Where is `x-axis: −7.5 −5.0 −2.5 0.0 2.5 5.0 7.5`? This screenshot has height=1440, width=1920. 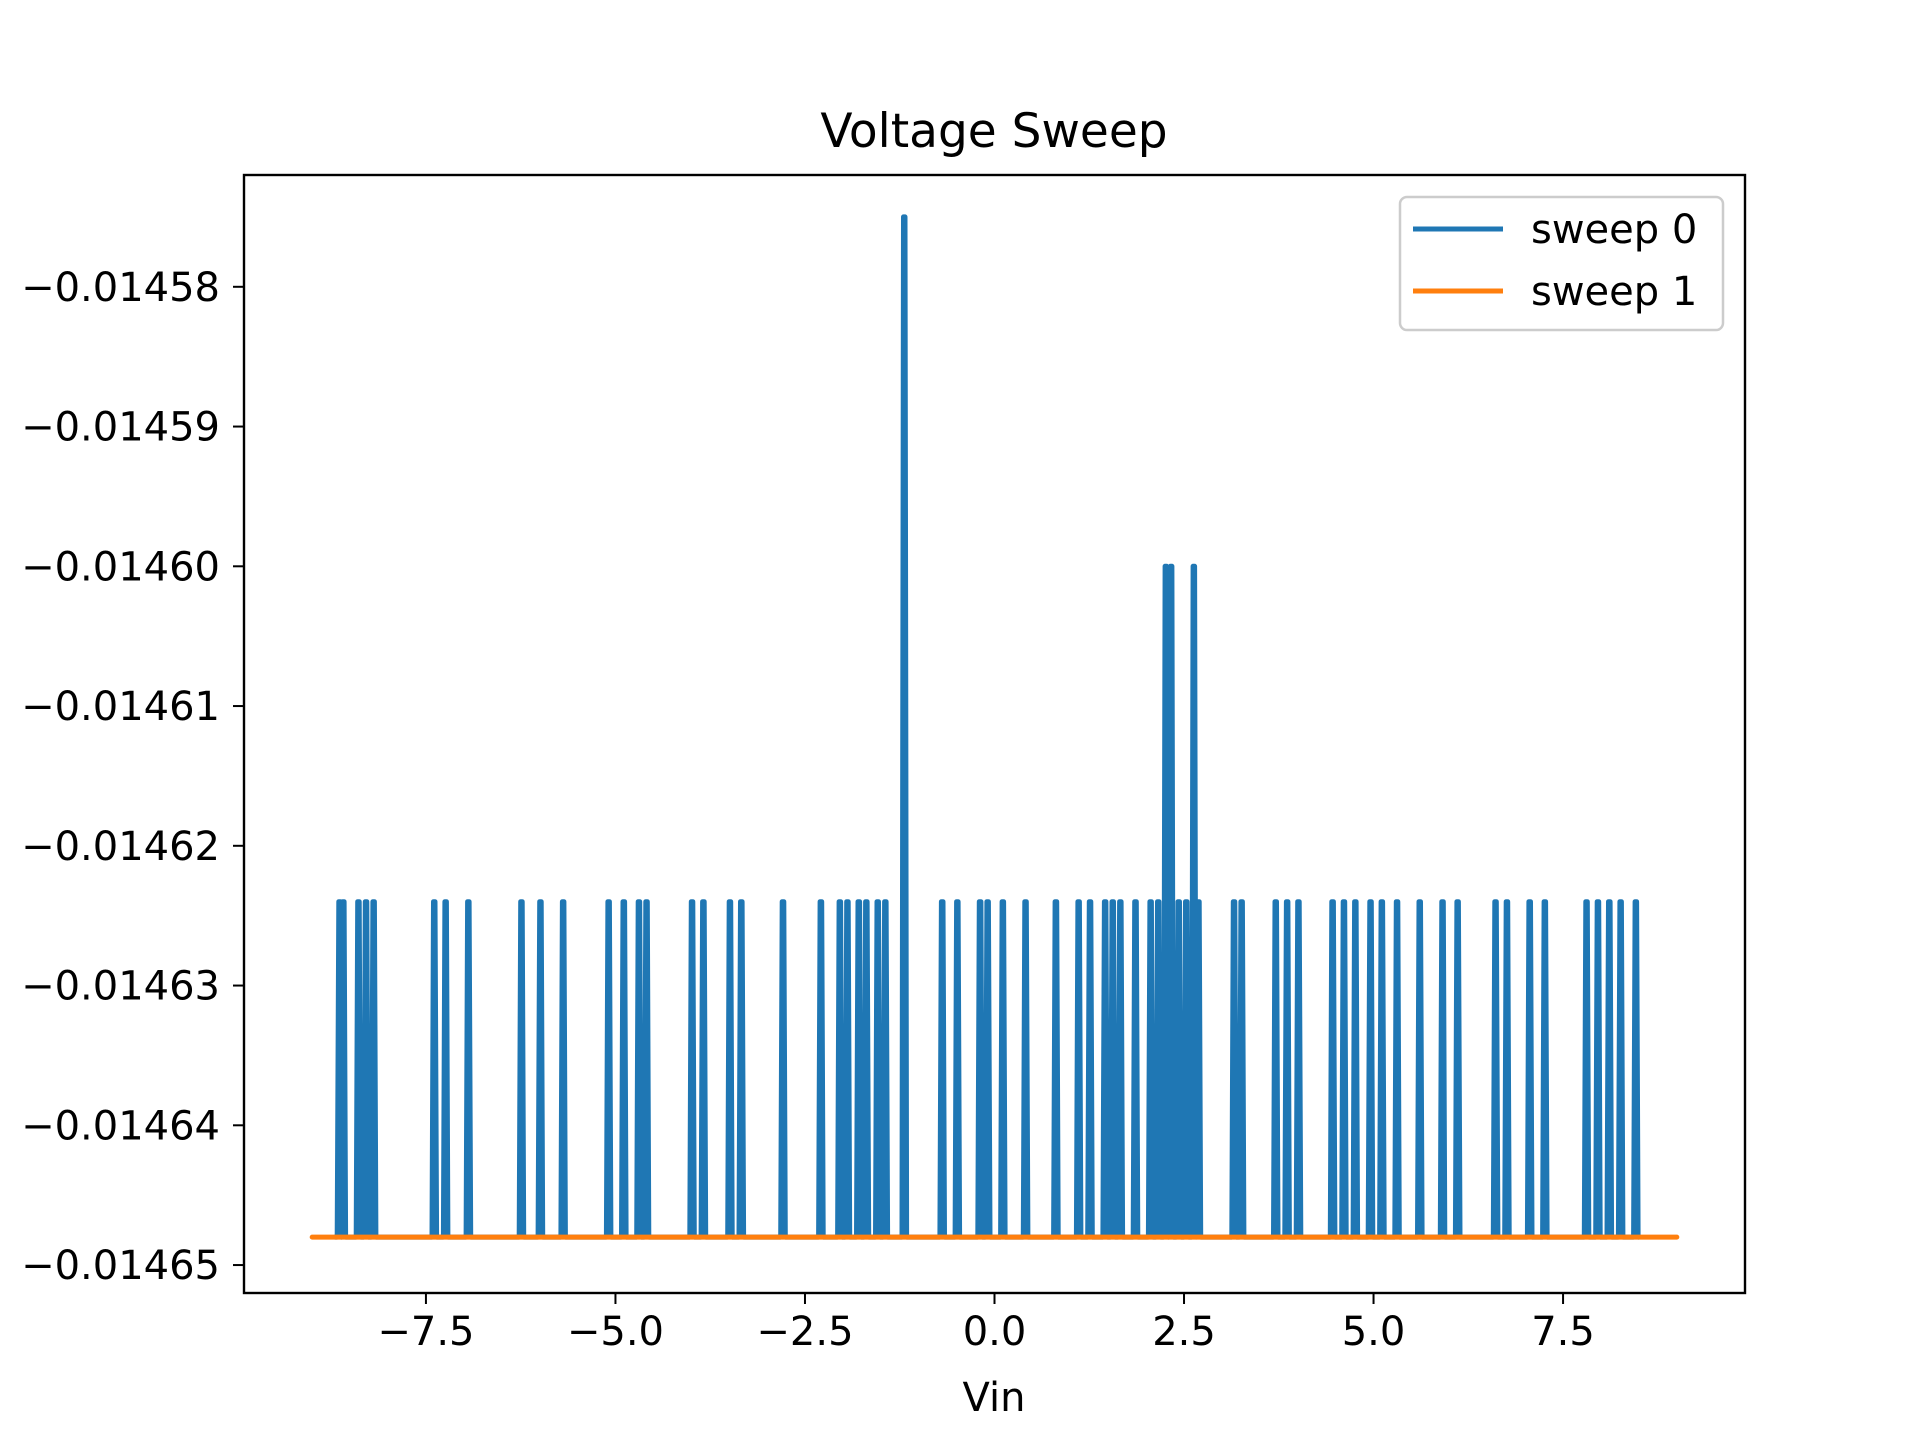
x-axis: −7.5 −5.0 −2.5 0.0 2.5 5.0 7.5 is located at coordinates (986, 1324).